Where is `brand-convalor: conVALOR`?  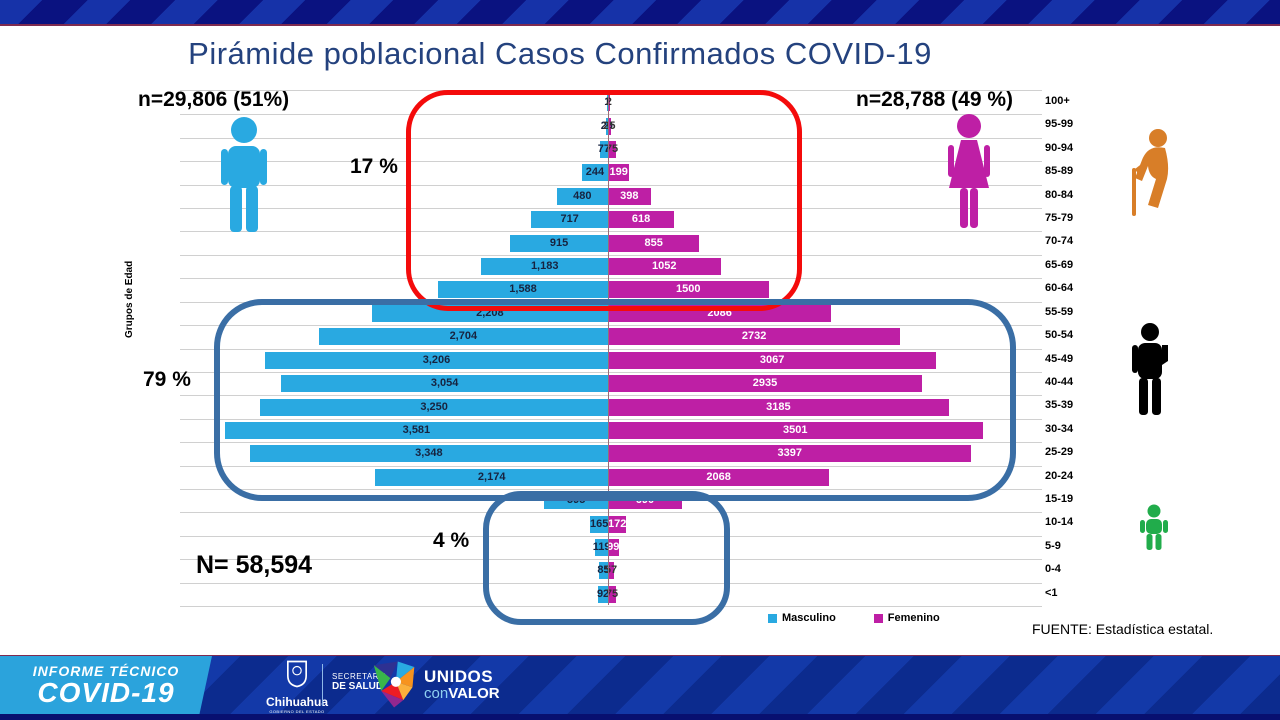 brand-convalor: conVALOR is located at coordinates (462, 694).